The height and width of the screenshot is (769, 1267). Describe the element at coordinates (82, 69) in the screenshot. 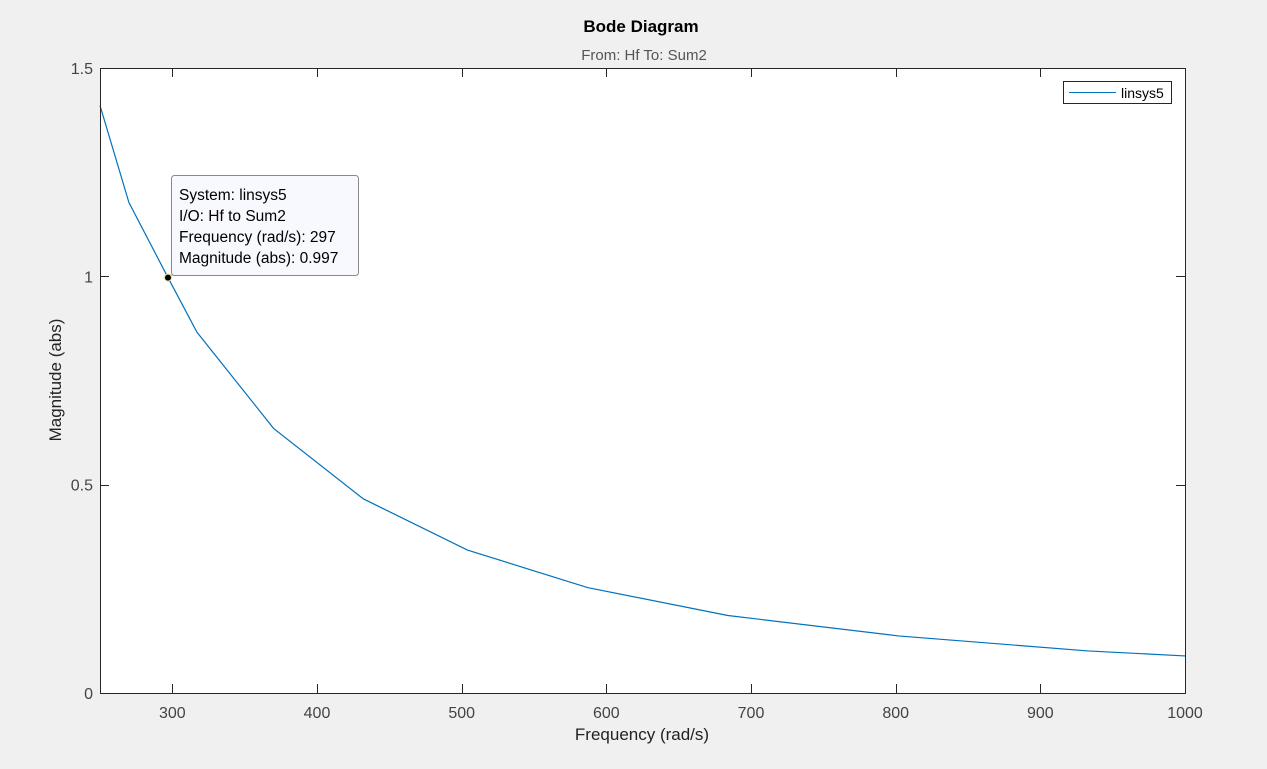

I see `y-tick-label: 1.5` at that location.